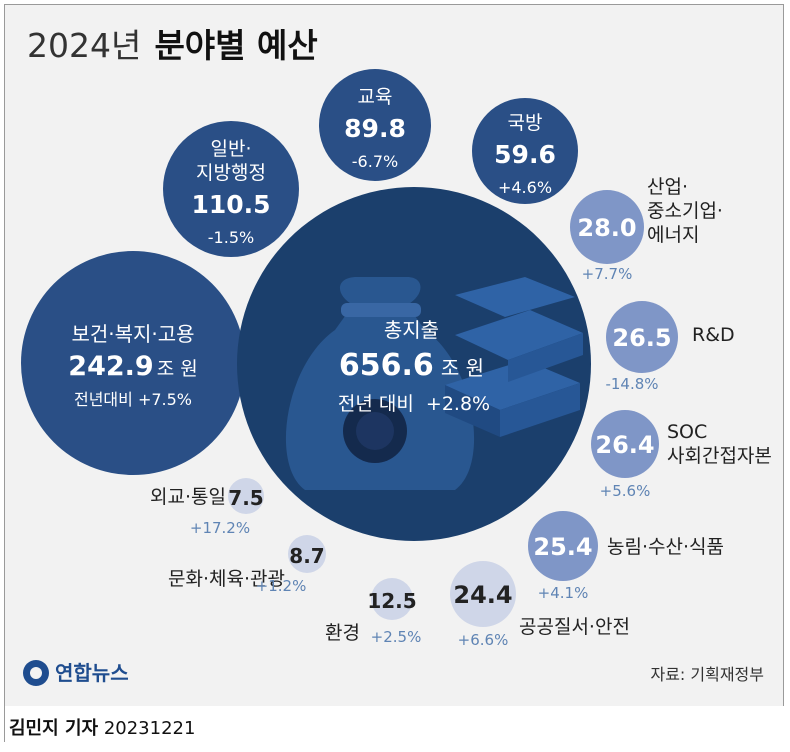 This screenshot has width=790, height=752. I want to click on bubble-4: 국방 59.6 +4.6%, so click(525, 151).